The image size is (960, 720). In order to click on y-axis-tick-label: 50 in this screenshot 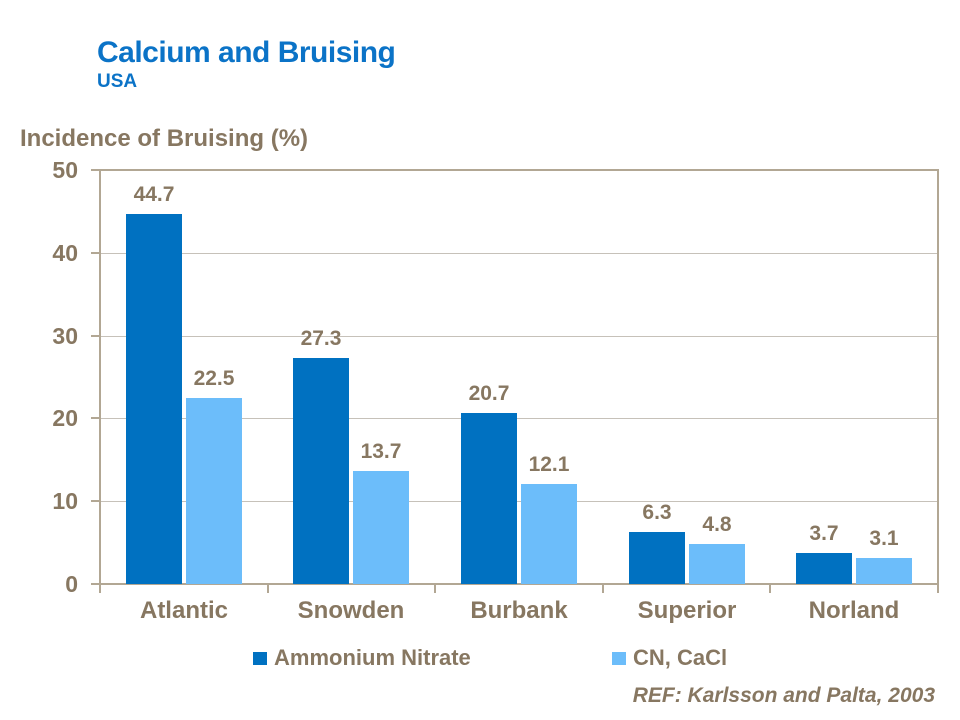, I will do `click(65, 170)`.